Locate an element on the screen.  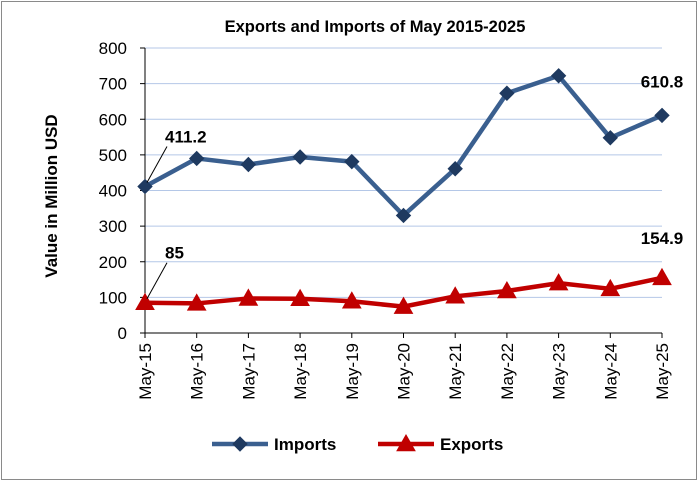
x-tick-label: May-20 is located at coordinates (404, 371).